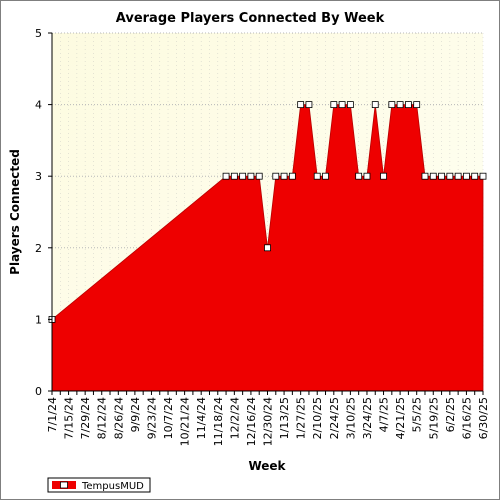 This screenshot has width=500, height=500. What do you see at coordinates (417, 414) in the screenshot?
I see `x-tick-label: 5/5/25` at bounding box center [417, 414].